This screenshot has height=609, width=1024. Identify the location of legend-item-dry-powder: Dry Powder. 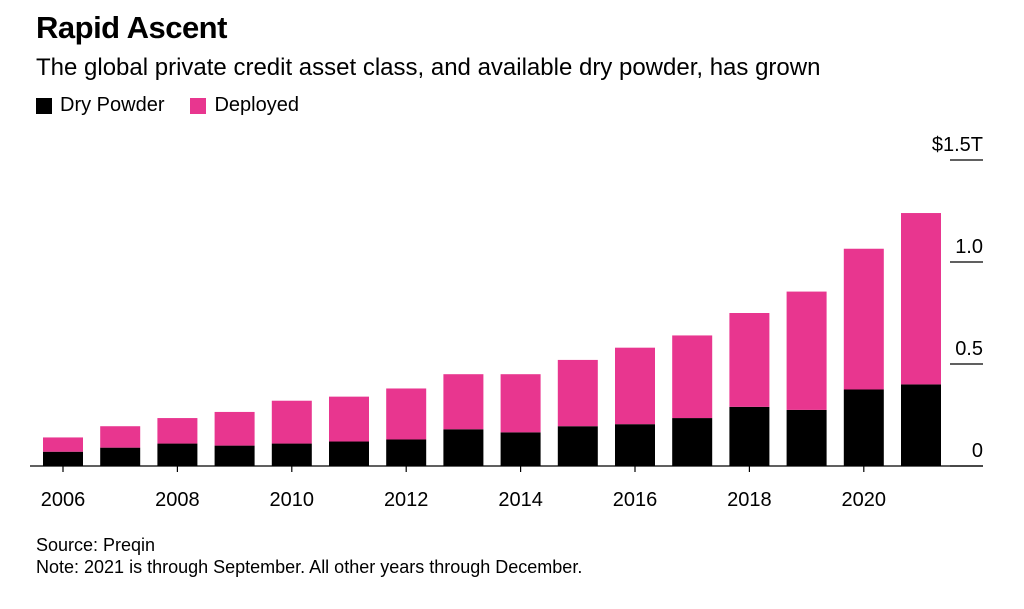
(100, 105).